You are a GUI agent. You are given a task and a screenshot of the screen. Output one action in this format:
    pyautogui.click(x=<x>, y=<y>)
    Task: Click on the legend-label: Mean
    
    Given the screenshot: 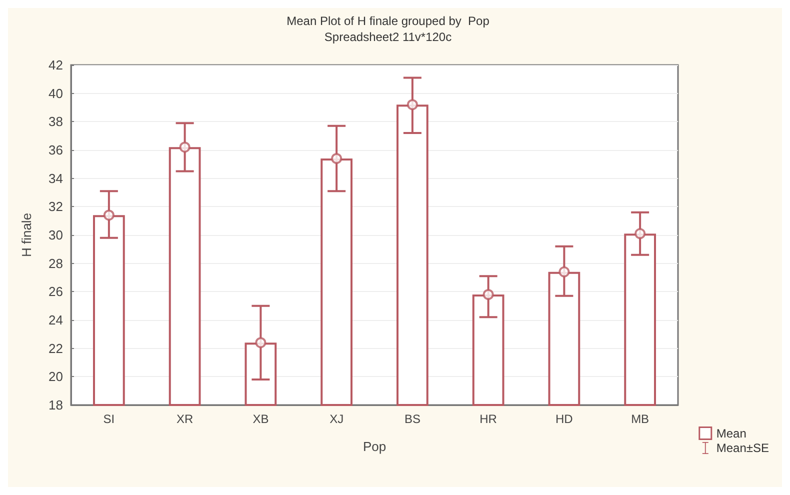 What is the action you would take?
    pyautogui.click(x=731, y=433)
    